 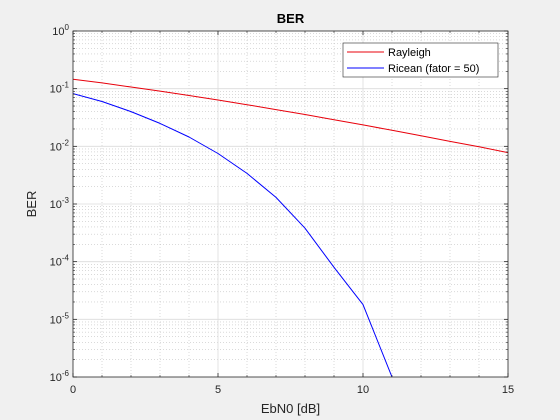 What do you see at coordinates (60, 145) in the screenshot?
I see `y-tick-label: 10⁻²` at bounding box center [60, 145].